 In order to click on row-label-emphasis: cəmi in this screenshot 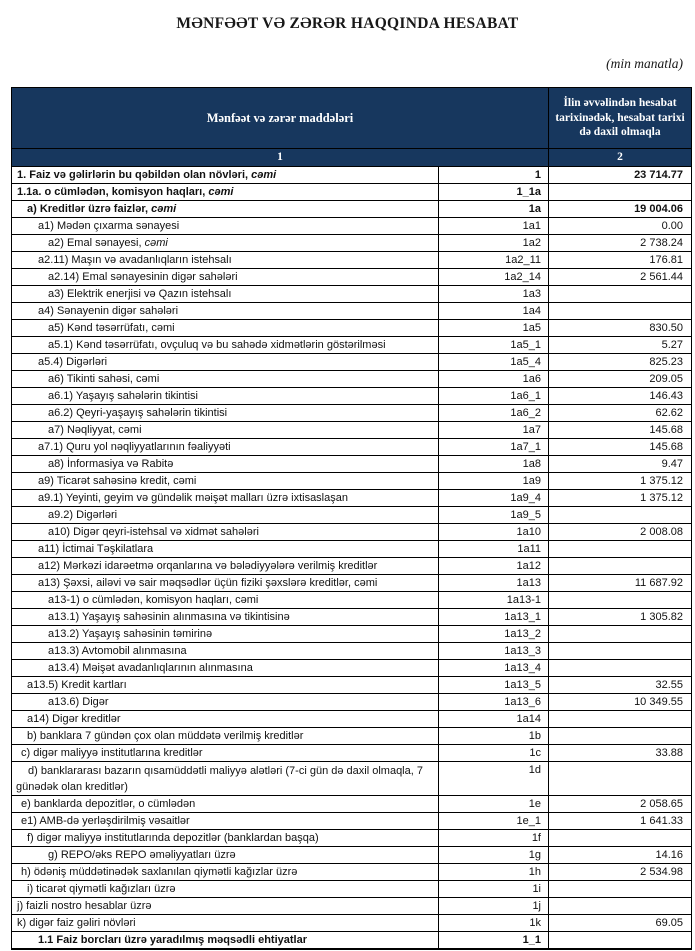, I will do `click(264, 175)`.